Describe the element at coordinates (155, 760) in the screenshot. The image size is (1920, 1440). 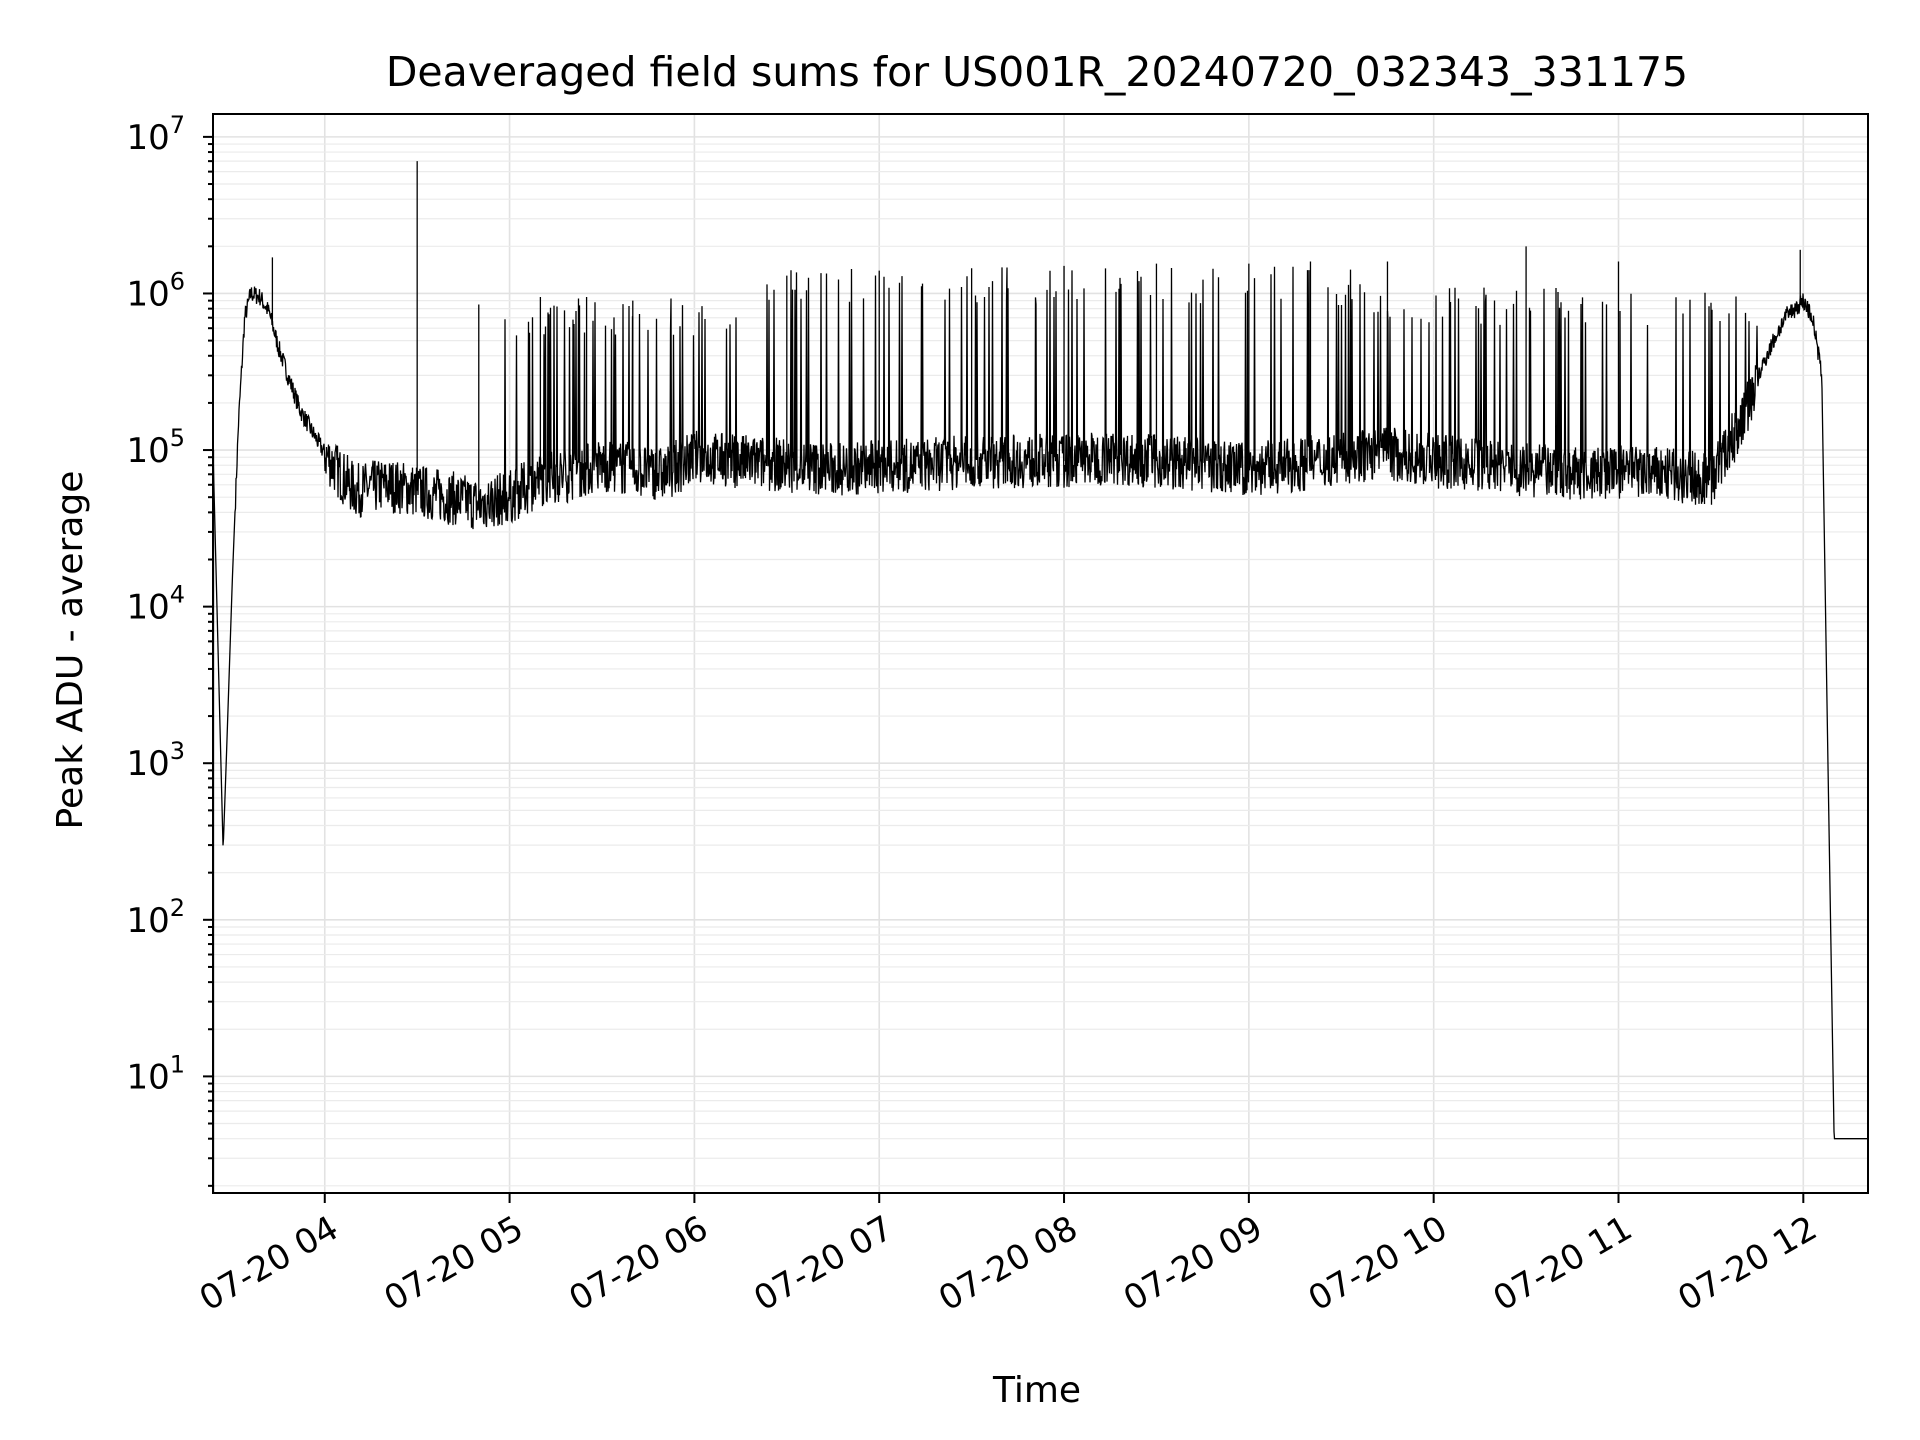
I see `y-tick-label: 10³` at that location.